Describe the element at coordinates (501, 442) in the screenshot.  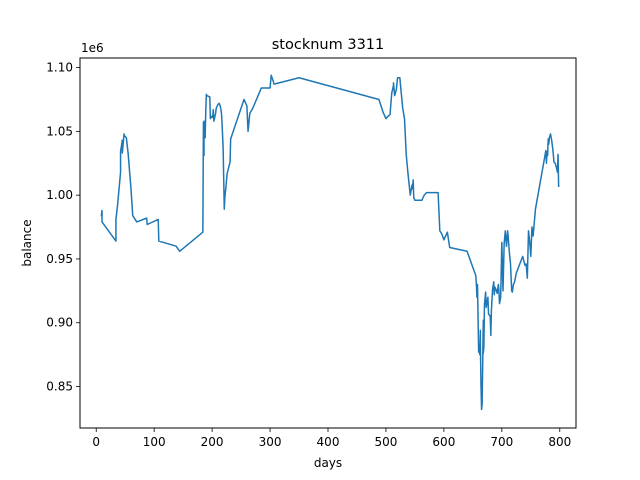
I see `x-tick-label: 700` at that location.